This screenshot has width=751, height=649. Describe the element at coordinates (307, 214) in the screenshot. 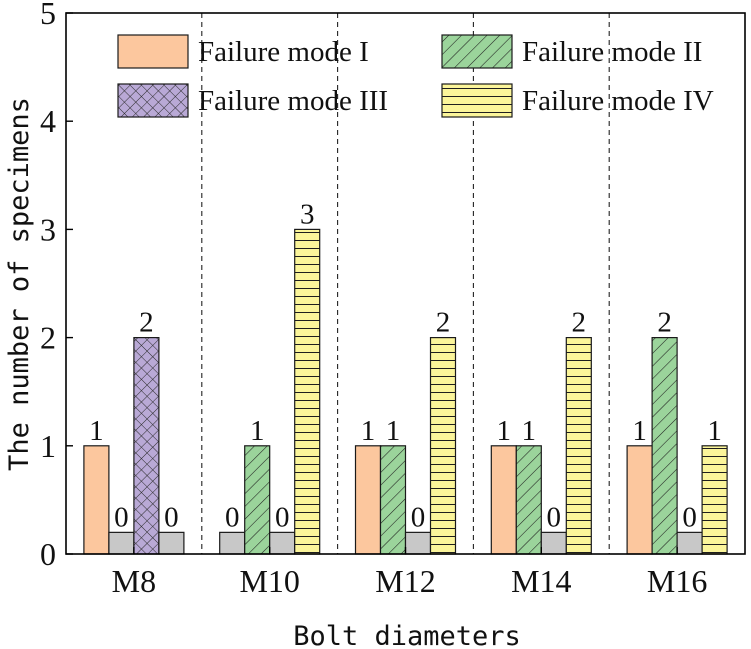

I see `data-label: 3` at that location.